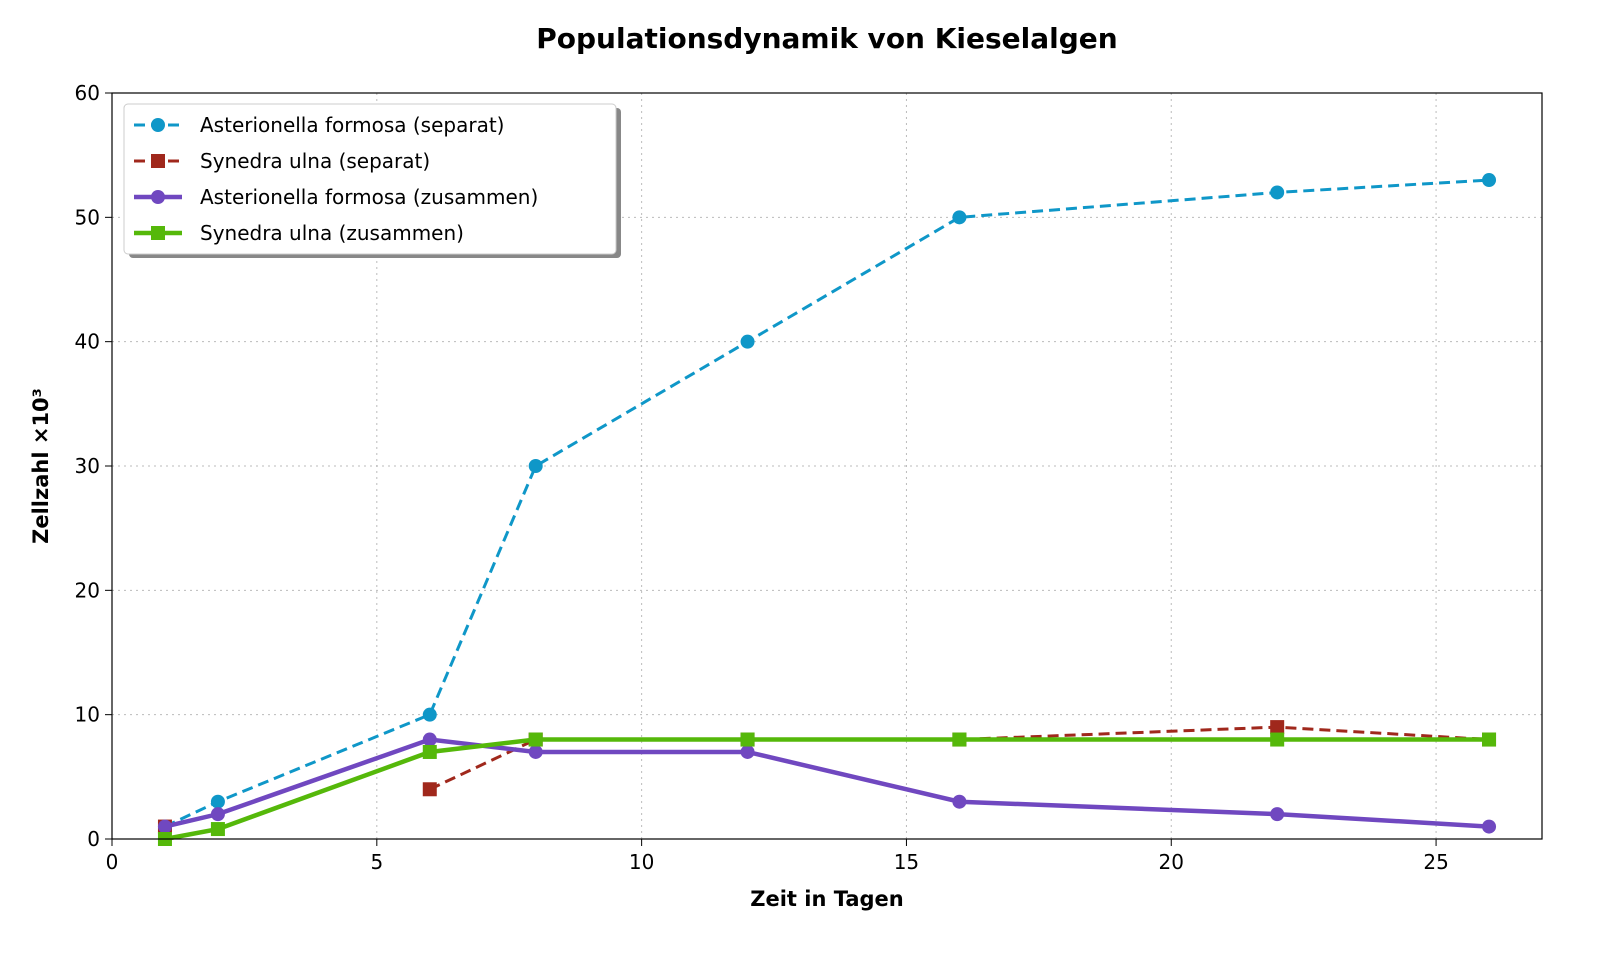  What do you see at coordinates (41, 466) in the screenshot?
I see `y-axis-label: Zellzahl ×10³` at bounding box center [41, 466].